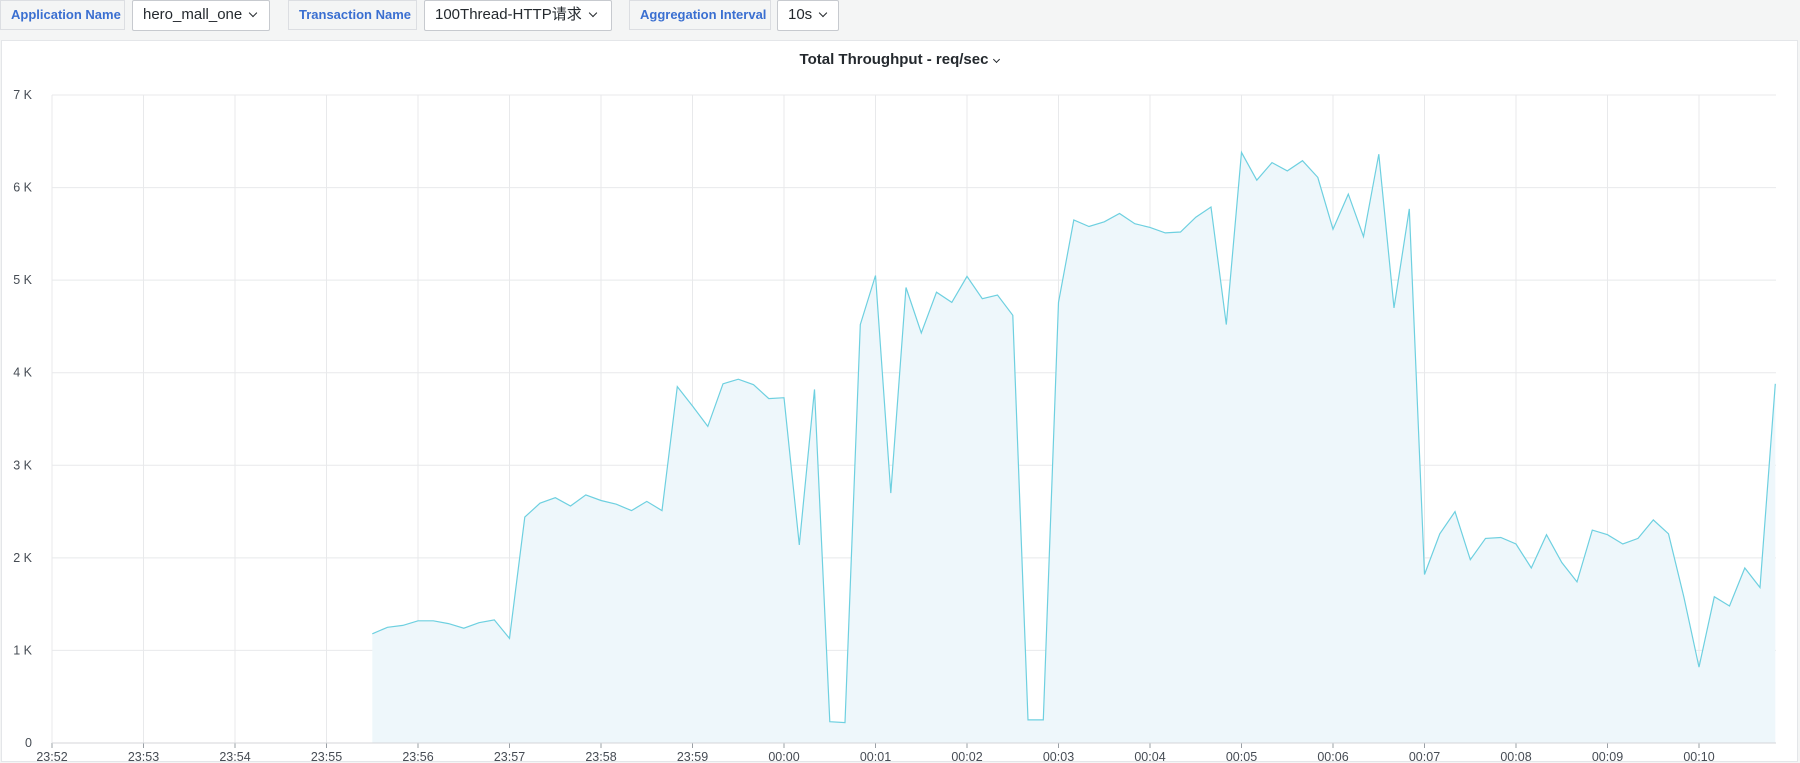  Describe the element at coordinates (1698, 755) in the screenshot. I see `x-tick-label: 00:10` at that location.